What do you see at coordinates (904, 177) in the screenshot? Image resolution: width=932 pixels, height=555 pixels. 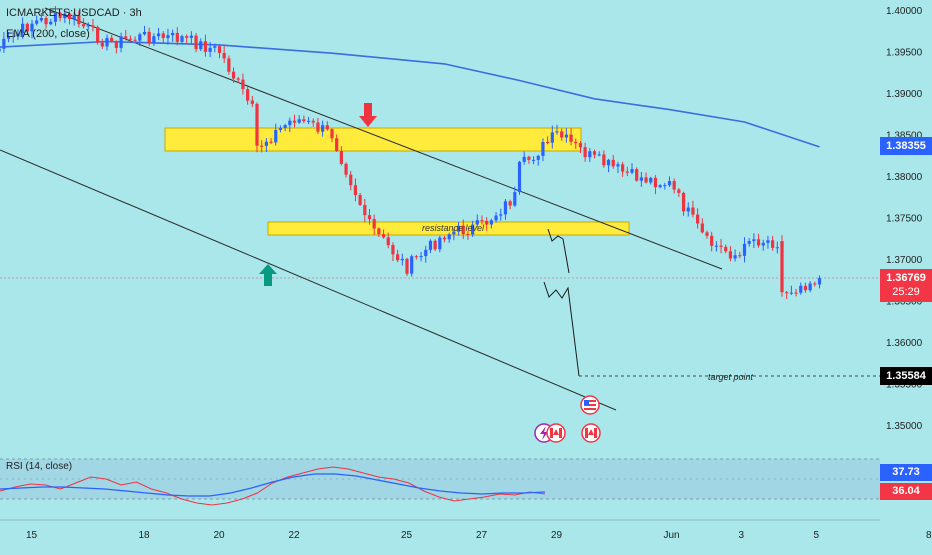 I see `price-tick-label: 1.38000` at bounding box center [904, 177].